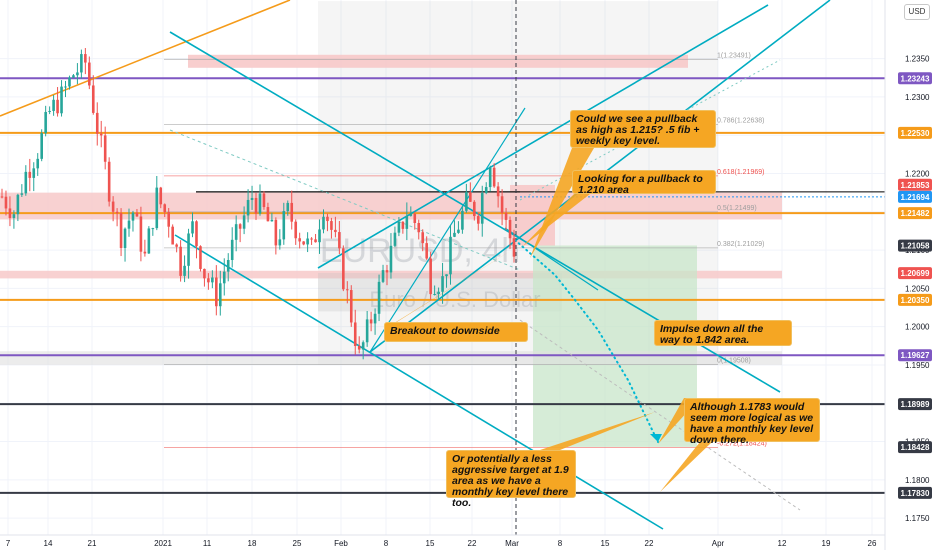 This screenshot has width=932, height=550. I want to click on x-tick-label: 26, so click(872, 543).